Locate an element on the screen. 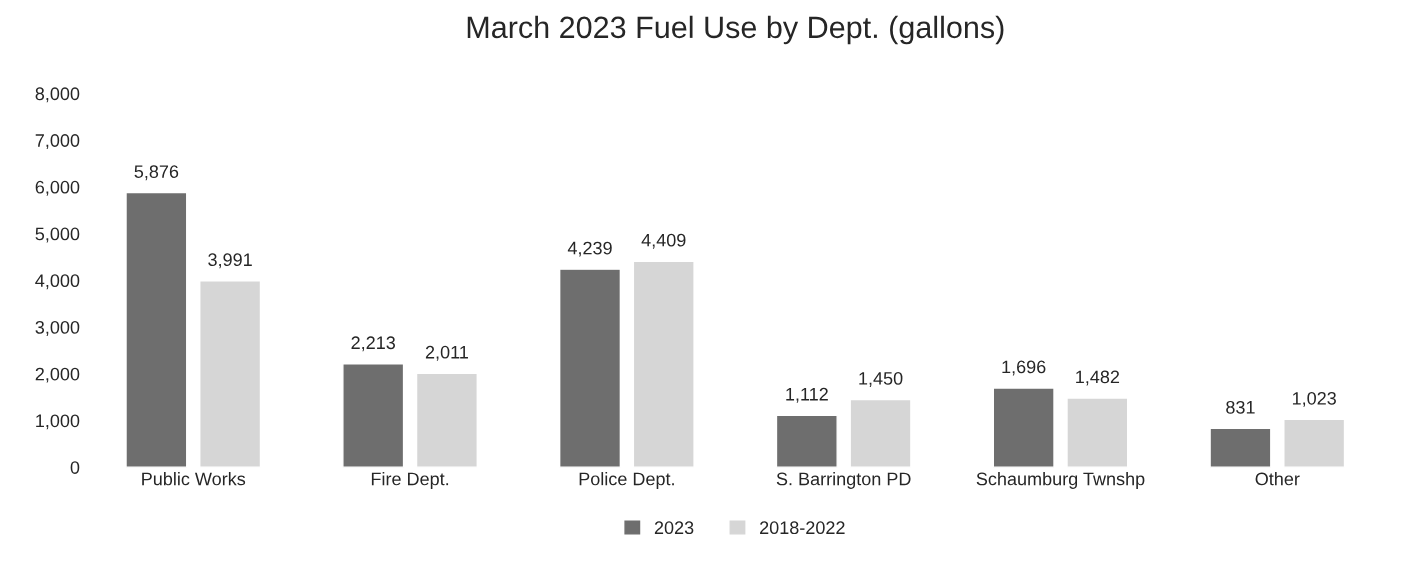 The image size is (1414, 584). y-tick-label: 8,000 is located at coordinates (57, 95).